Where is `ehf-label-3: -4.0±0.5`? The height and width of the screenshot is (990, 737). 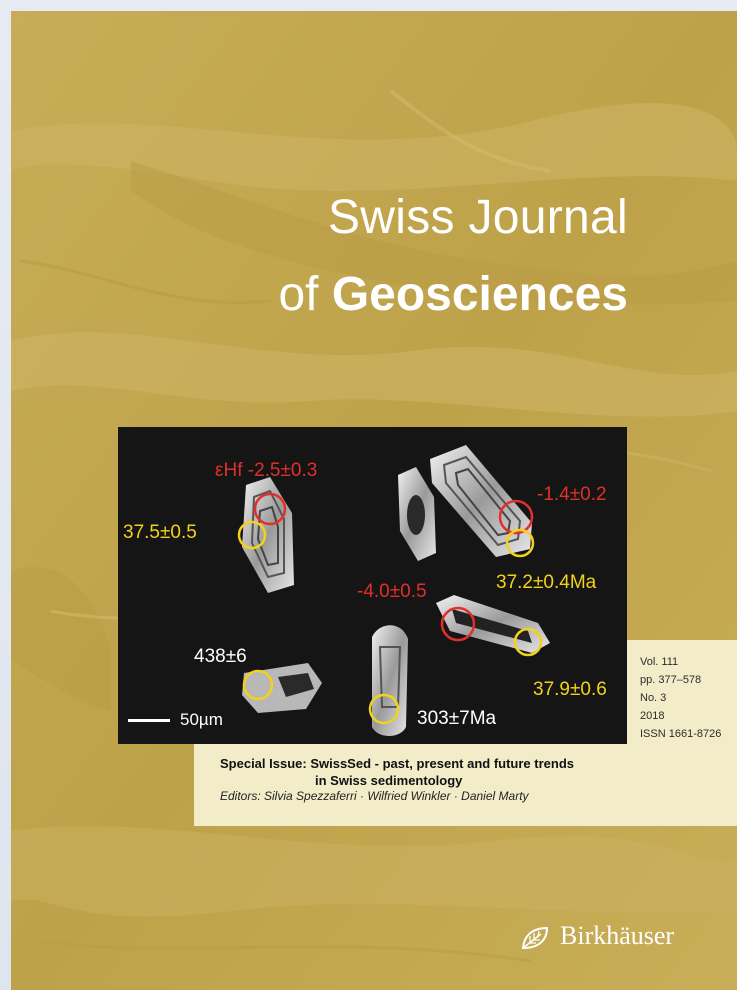
ehf-label-3: -4.0±0.5 is located at coordinates (392, 591).